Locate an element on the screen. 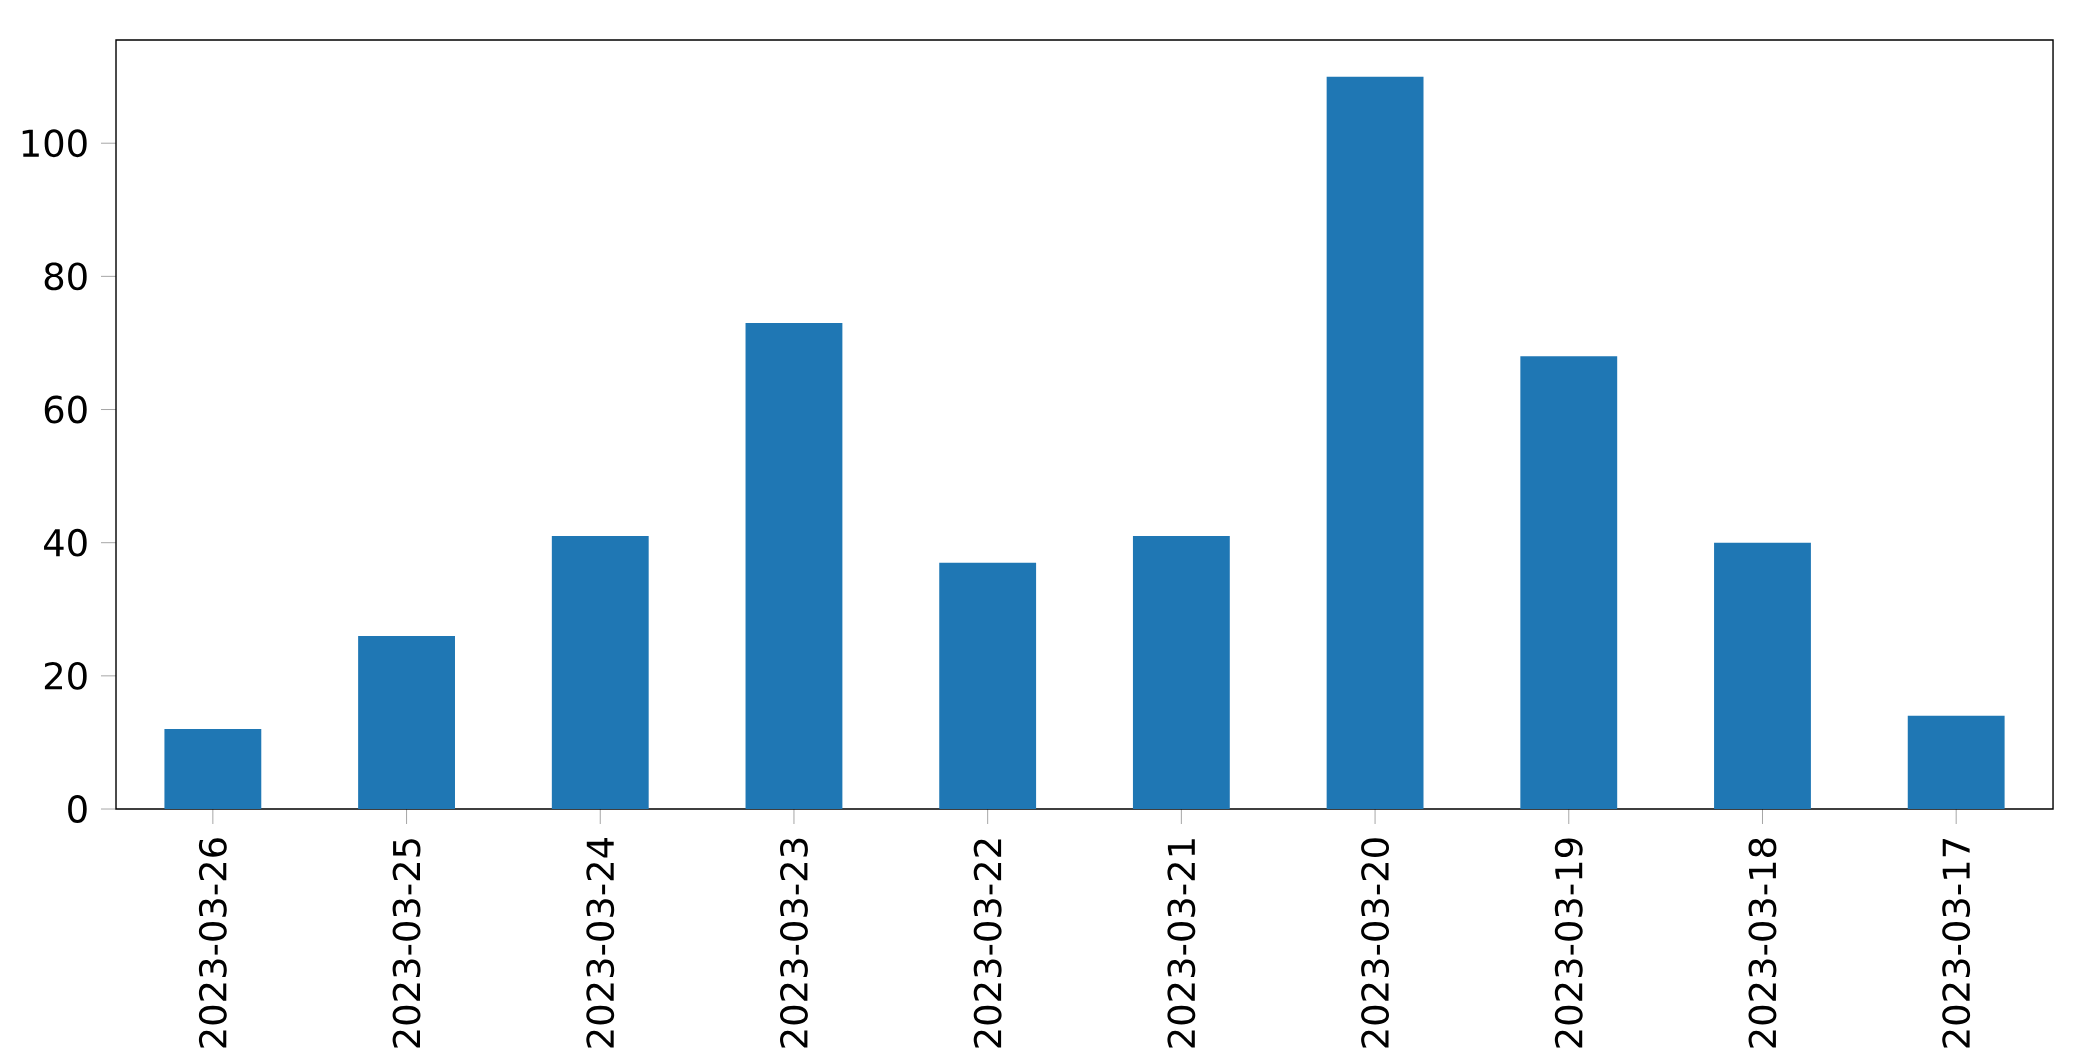  x-tick-label: 2023-03-20 is located at coordinates (1375, 943).